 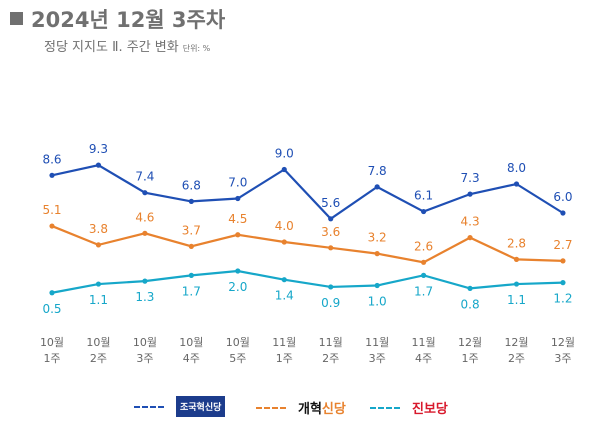 I want to click on legend-label-part: 개혁, so click(x=310, y=409).